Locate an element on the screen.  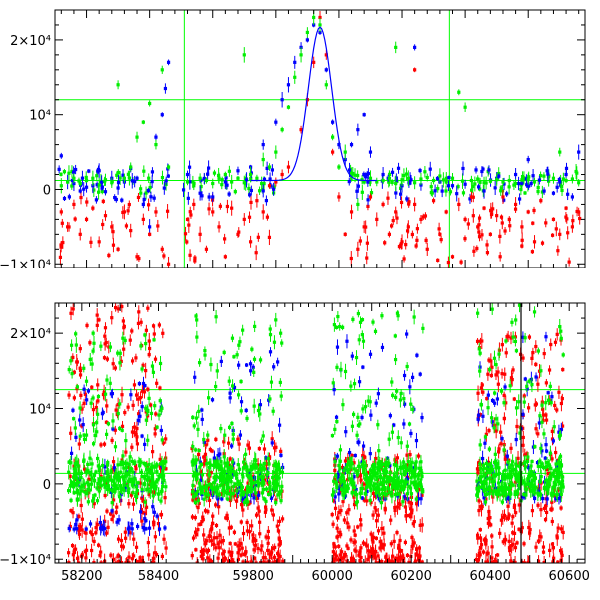
y-tick-label: 2×10⁴ is located at coordinates (30, 41).